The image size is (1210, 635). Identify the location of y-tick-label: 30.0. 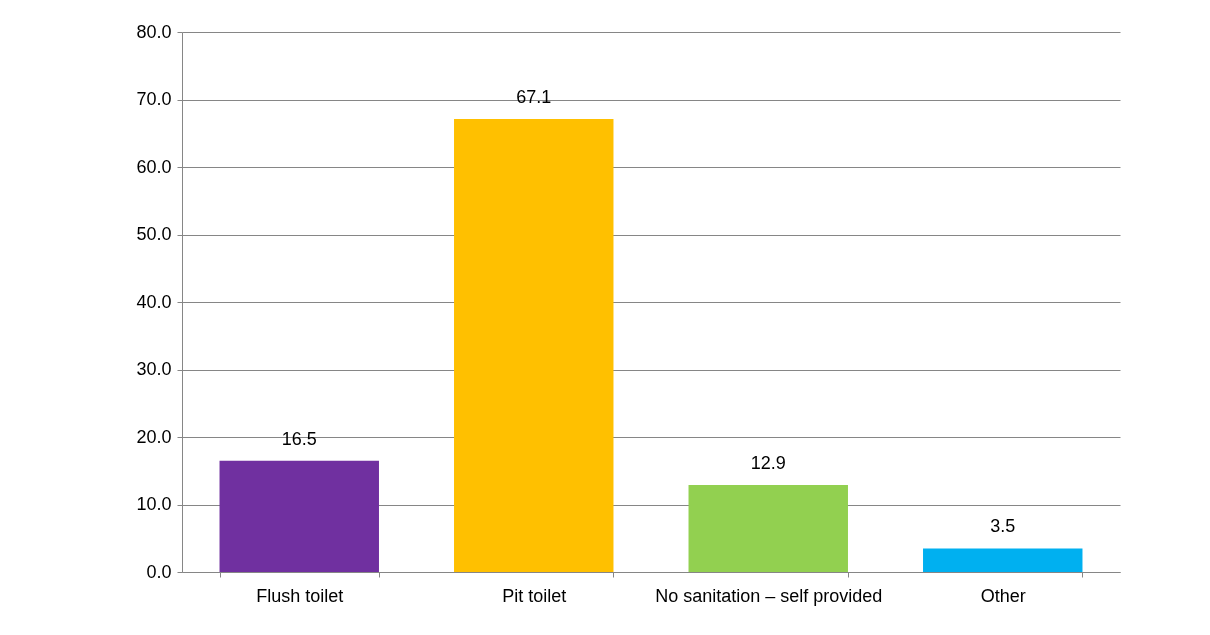
(154, 369).